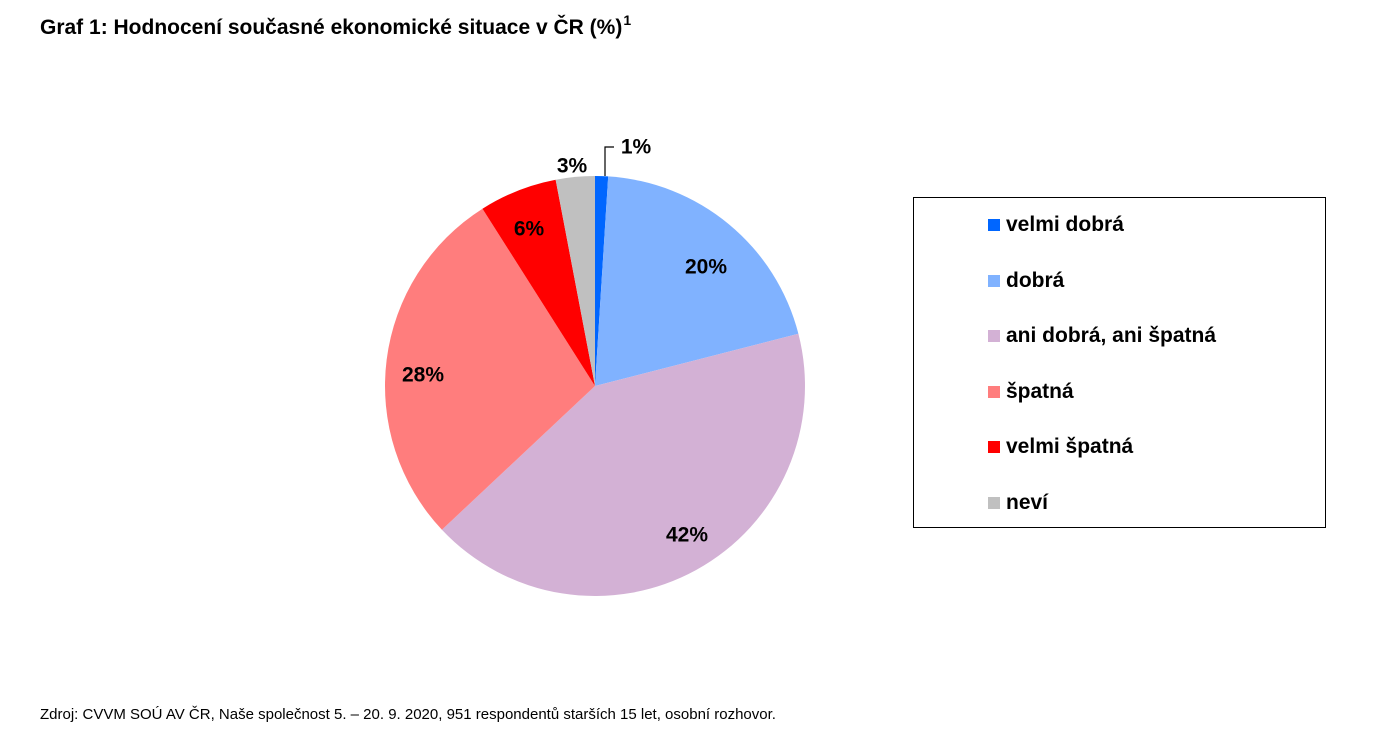 The image size is (1385, 752). What do you see at coordinates (636, 147) in the screenshot?
I see `data-label-velmi-dobra: 1%` at bounding box center [636, 147].